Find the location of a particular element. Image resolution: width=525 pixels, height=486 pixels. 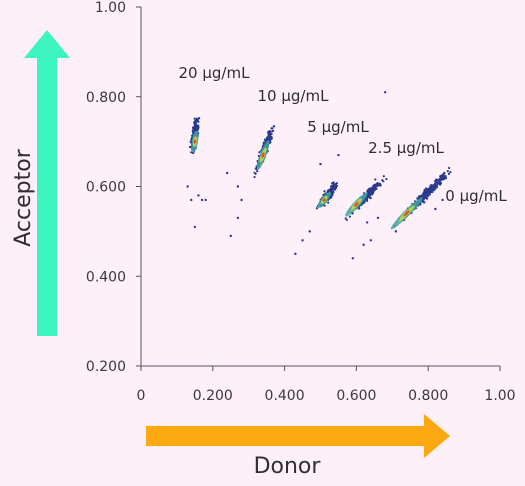

x-axis-title: Donor is located at coordinates (288, 466).